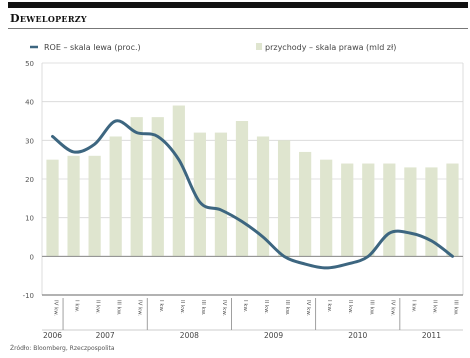  I want to click on y-axis-ticks: -10 0 10 20 30 40 50, so click(28, 180).